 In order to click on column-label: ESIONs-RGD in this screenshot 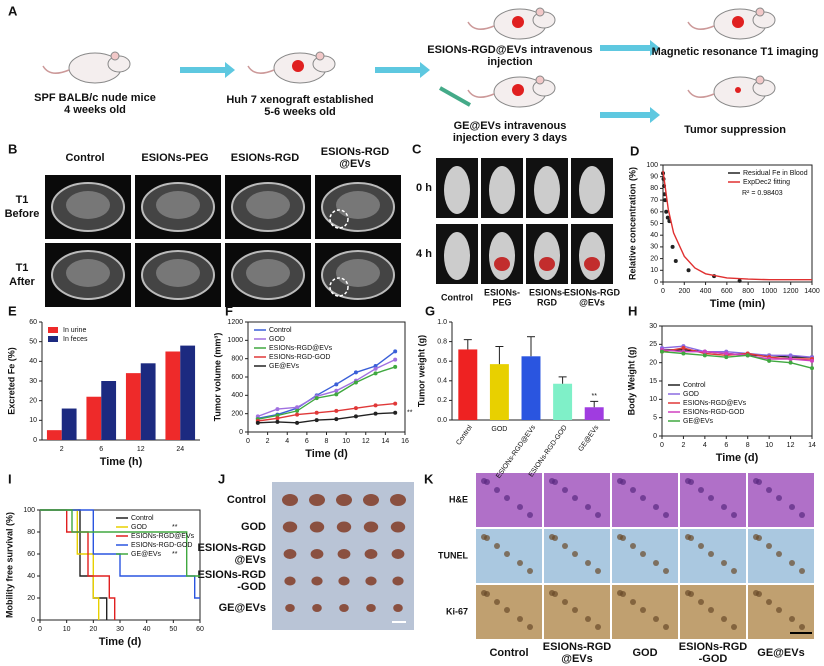, I will do `click(592, 292)`.